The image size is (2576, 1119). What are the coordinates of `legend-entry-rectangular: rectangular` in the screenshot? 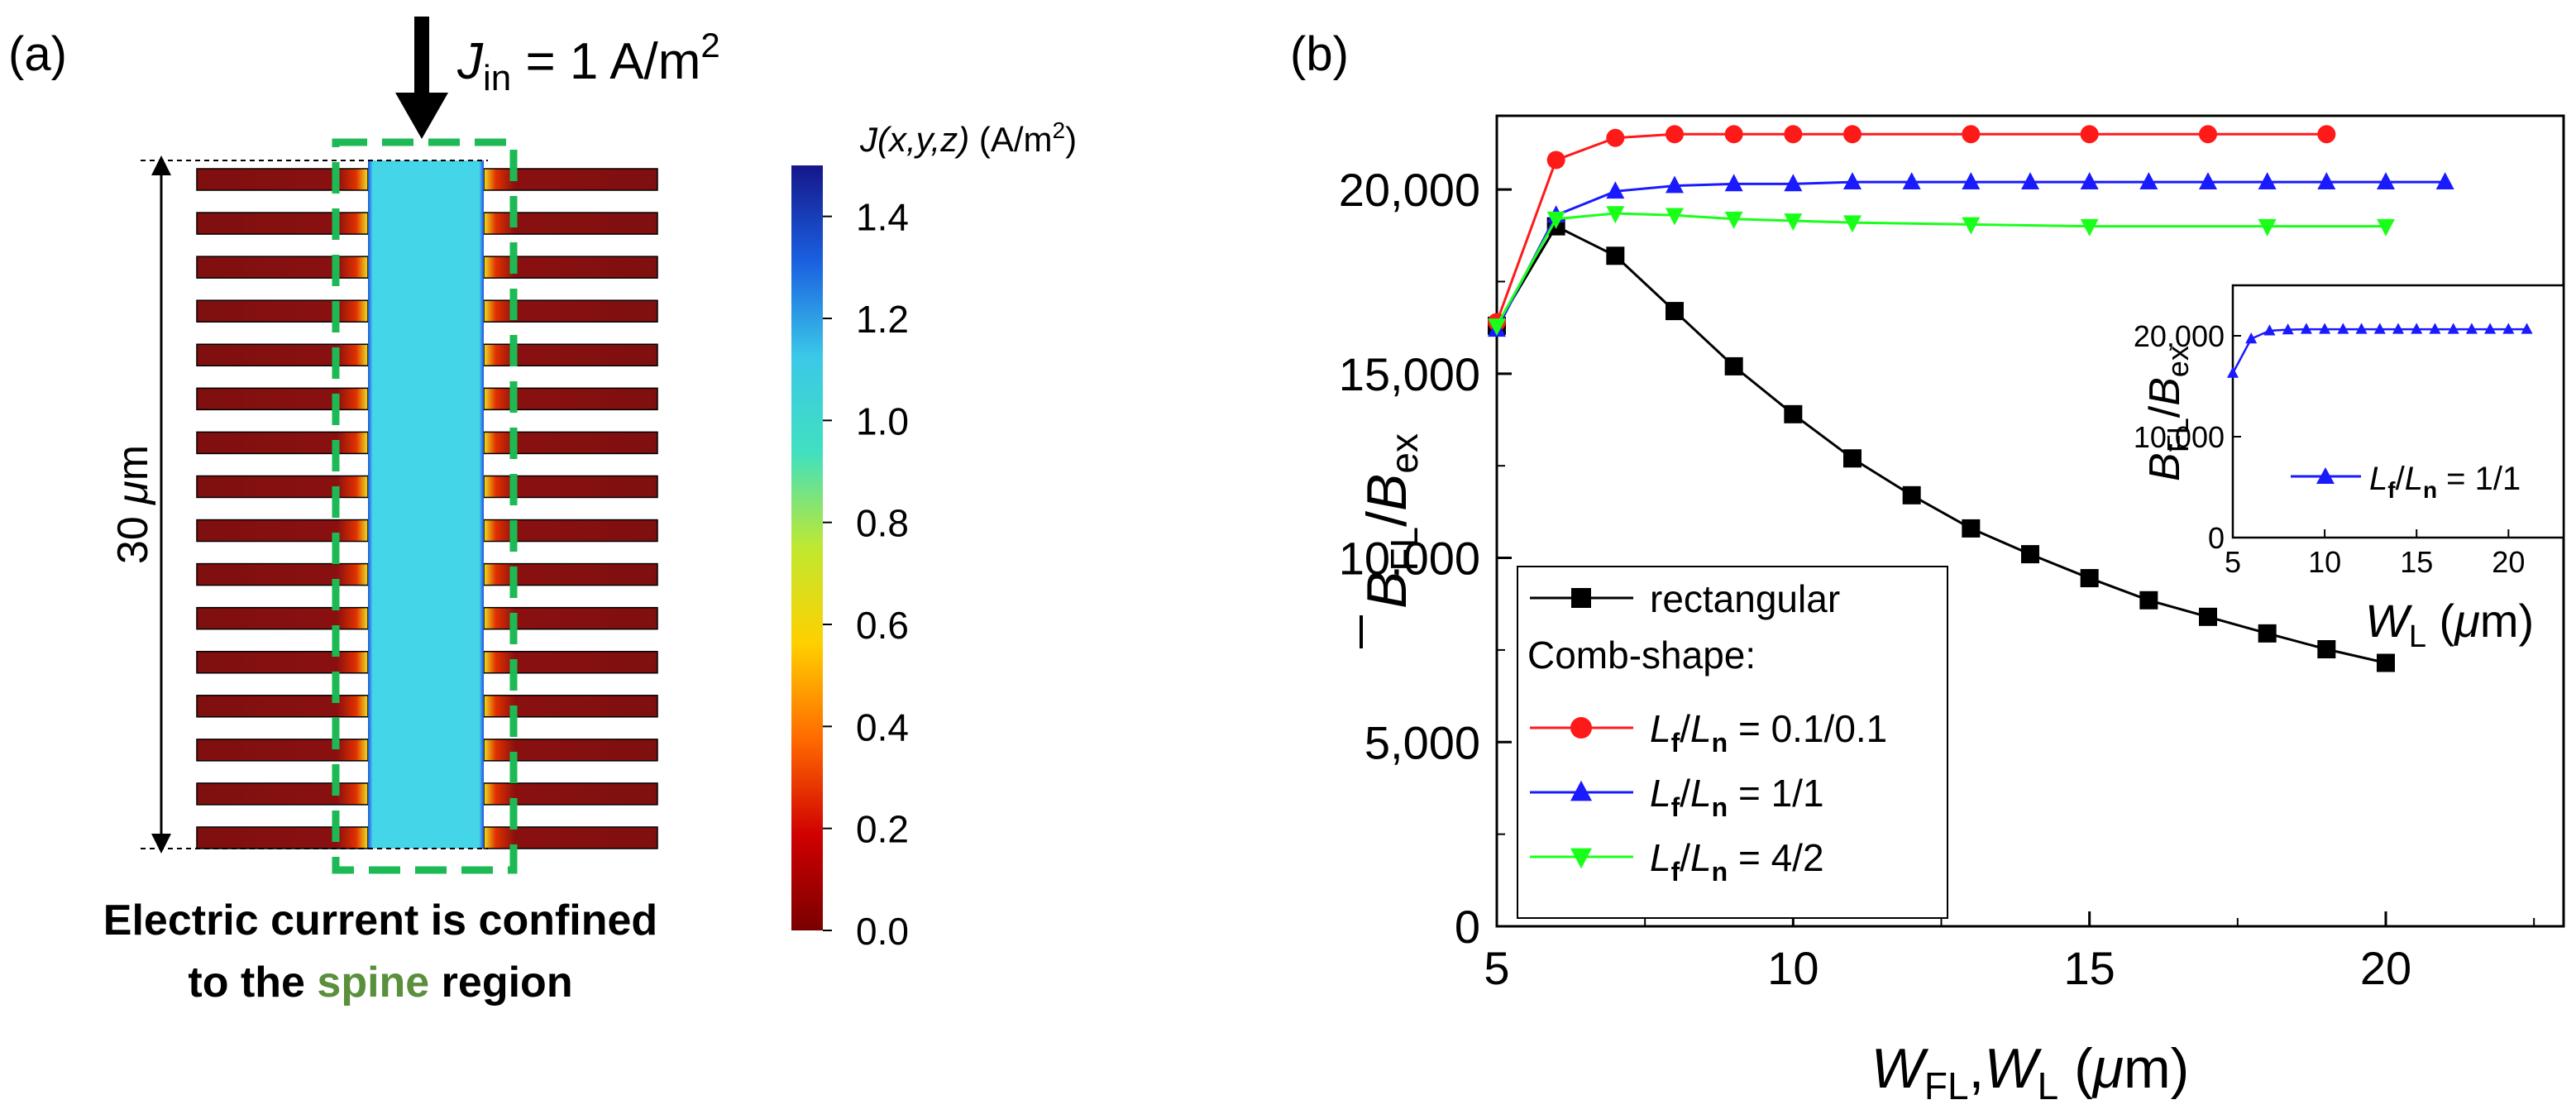 It's located at (1685, 598).